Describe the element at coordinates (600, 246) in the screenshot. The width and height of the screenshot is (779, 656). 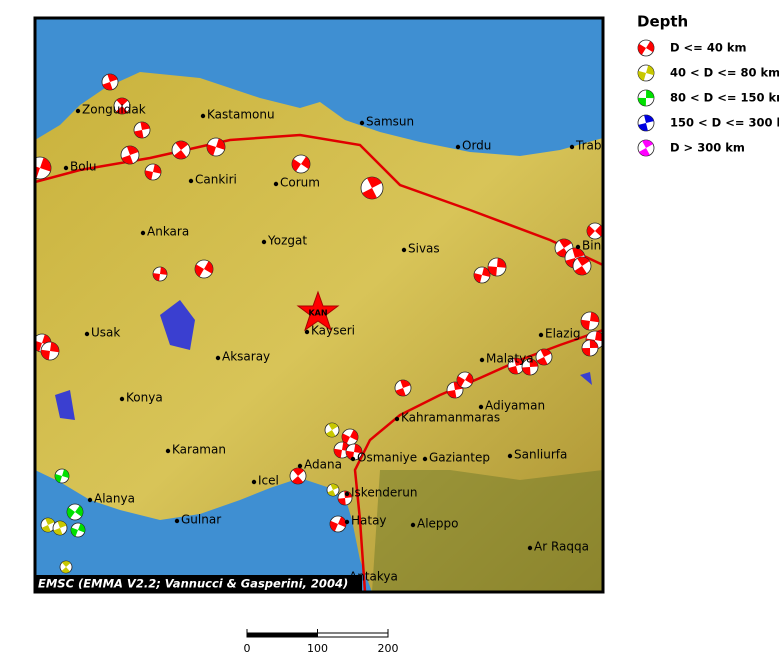
I see `city-label: Bingol` at that location.